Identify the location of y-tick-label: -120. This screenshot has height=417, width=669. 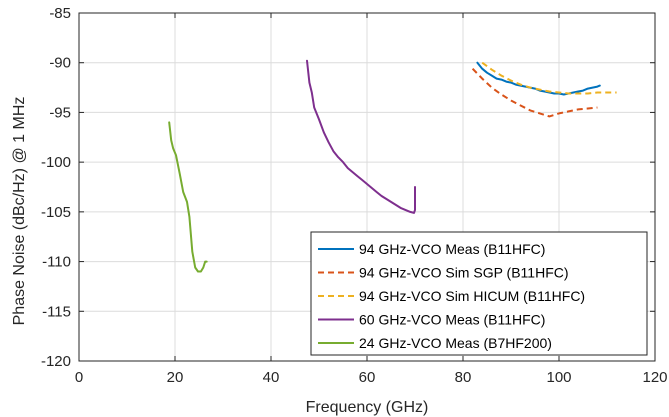
(56, 361).